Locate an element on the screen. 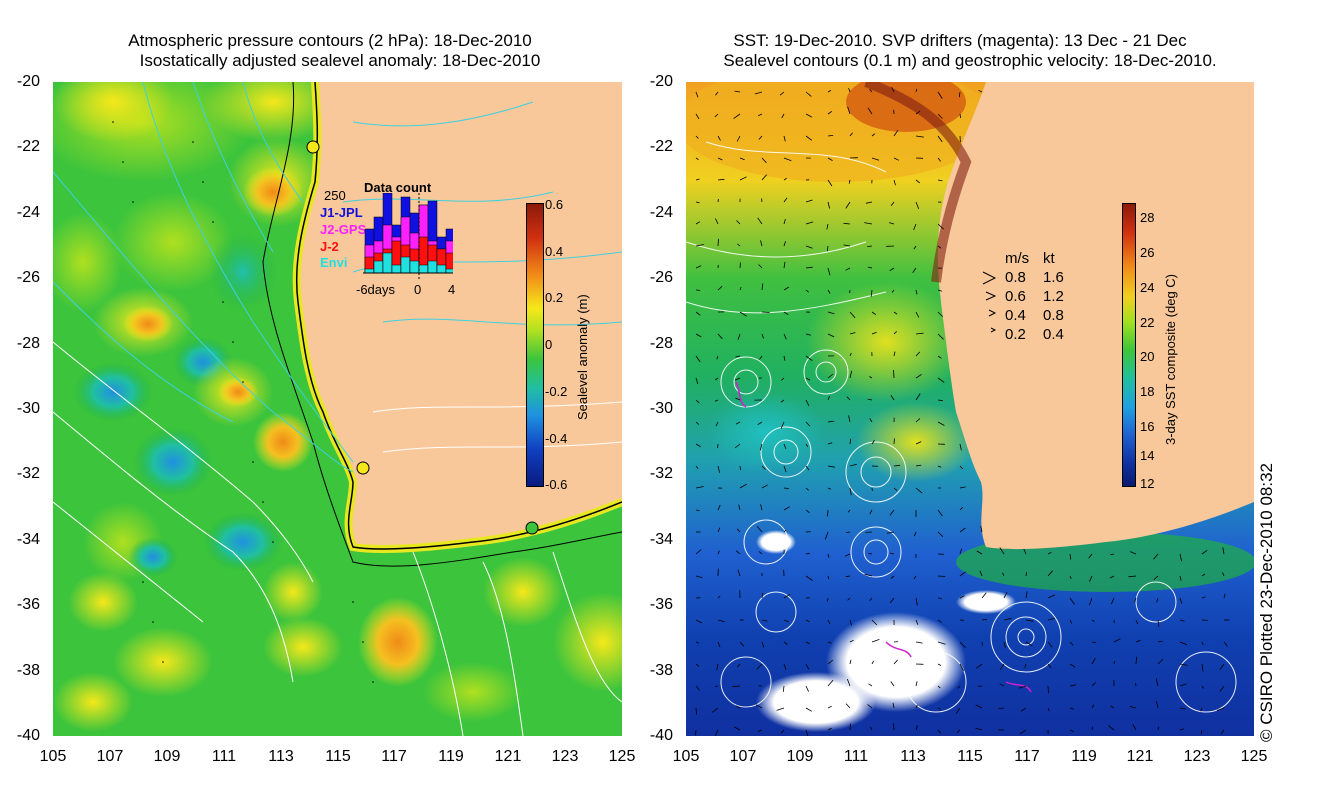 The height and width of the screenshot is (810, 1320). velocity-row-kt: 1.2 is located at coordinates (1053, 296).